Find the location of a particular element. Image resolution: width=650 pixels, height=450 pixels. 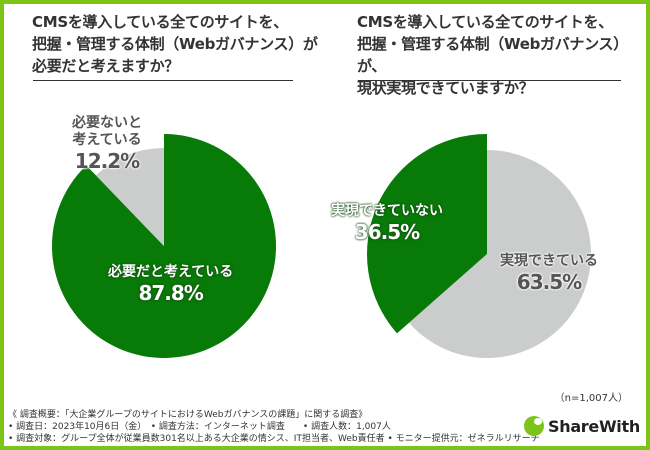

label-line: 考えている is located at coordinates (107, 140).